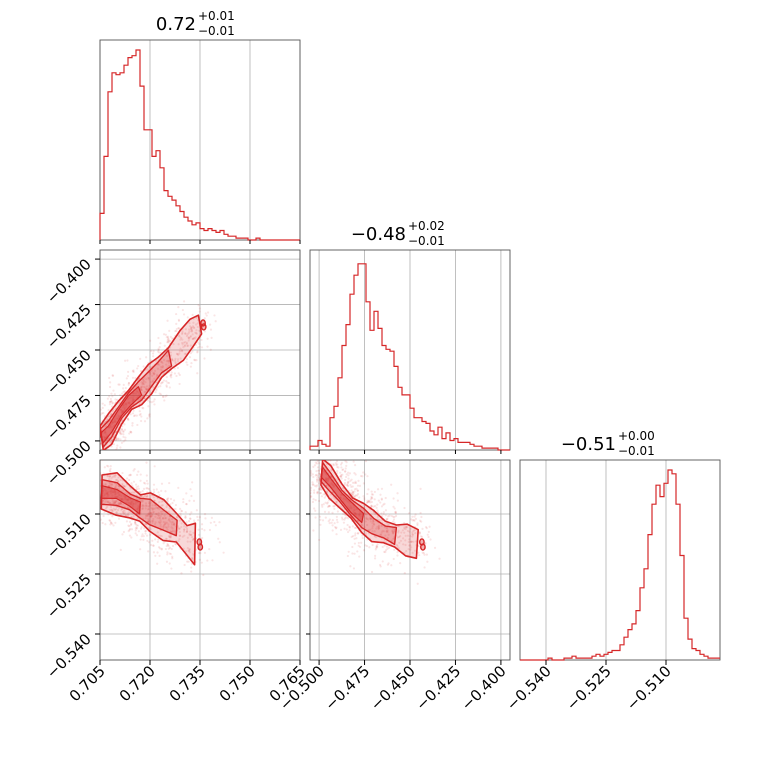 This screenshot has height=765, width=760. I want to click on contour-island, so click(200, 547).